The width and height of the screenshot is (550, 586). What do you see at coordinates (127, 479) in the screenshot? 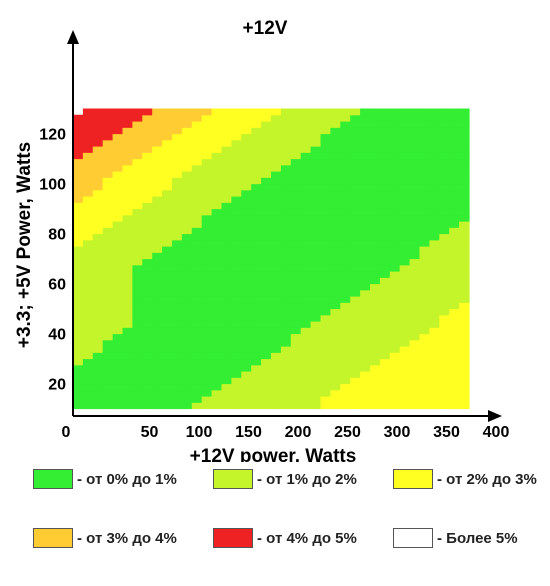
I see `legend-label-0-1: - от 0% до 1%` at bounding box center [127, 479].